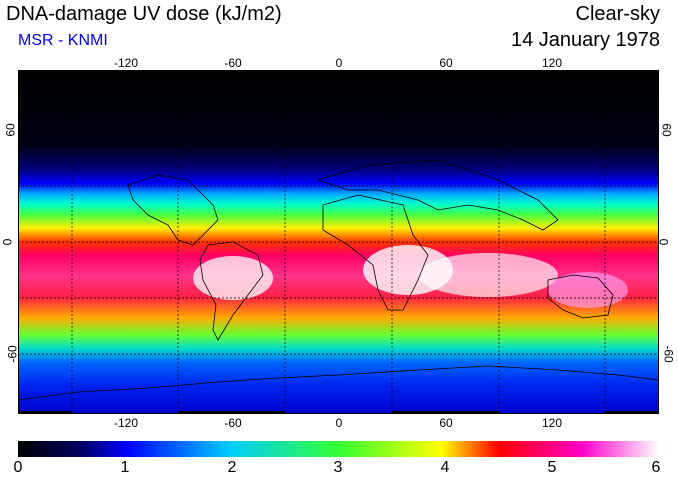  I want to click on lon-label-bottom: 0, so click(339, 423).